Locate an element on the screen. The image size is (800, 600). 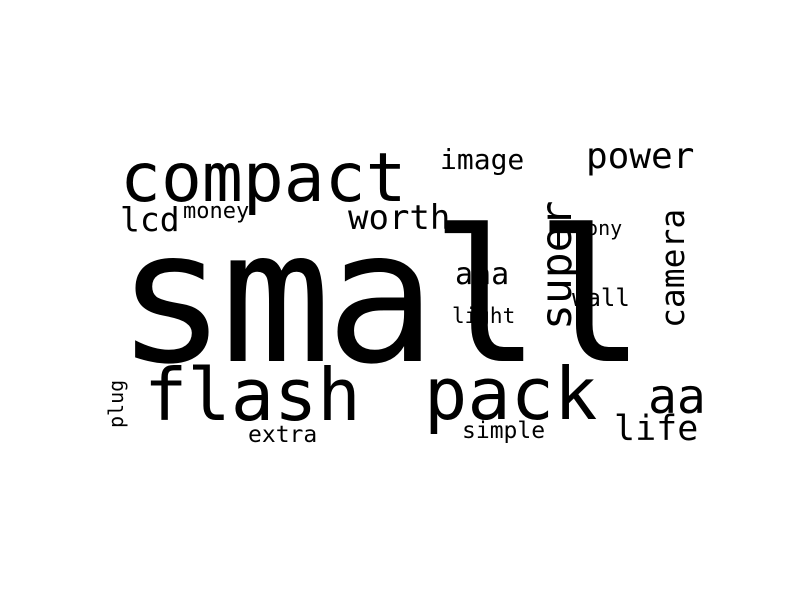
word-aaa: aaa is located at coordinates (482, 274).